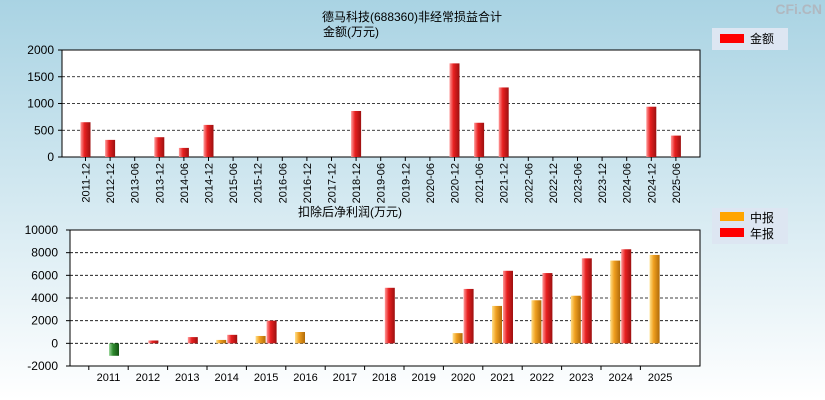  Describe the element at coordinates (111, 183) in the screenshot. I see `chart1-x-tick-label: 2012-12` at that location.